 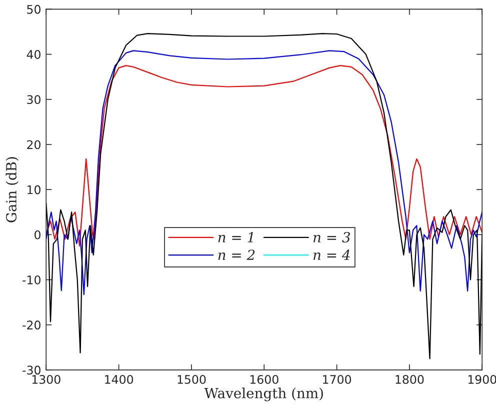 What do you see at coordinates (31, 370) in the screenshot?
I see `y-tick-label: -30` at bounding box center [31, 370].